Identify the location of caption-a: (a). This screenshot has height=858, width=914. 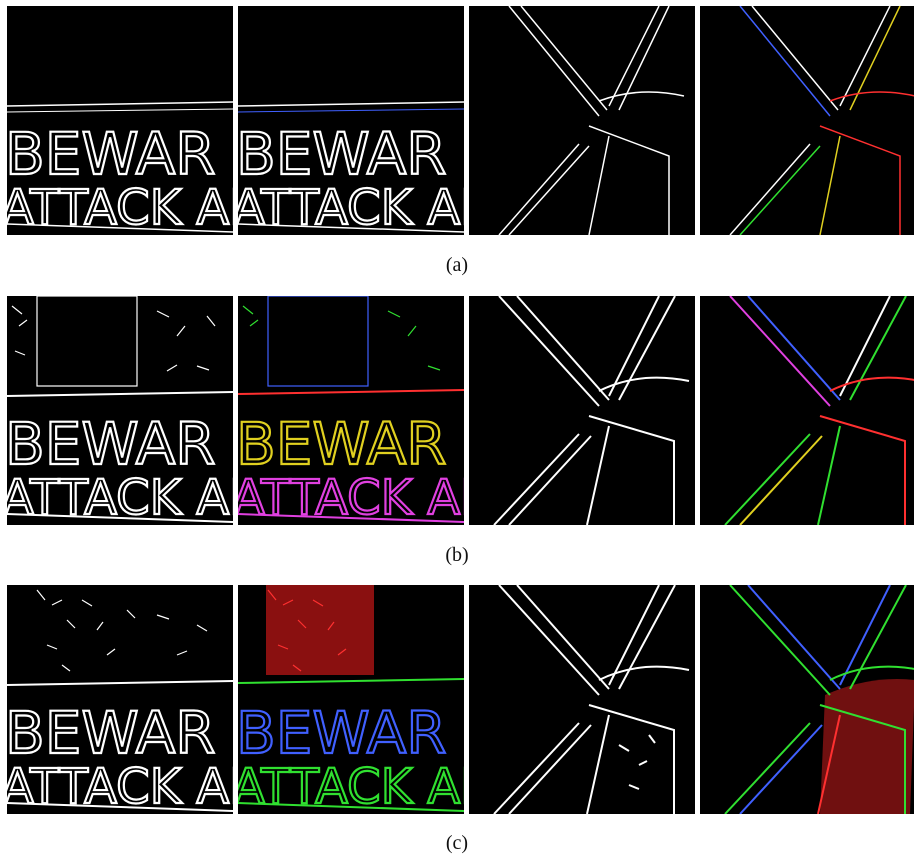
(457, 265).